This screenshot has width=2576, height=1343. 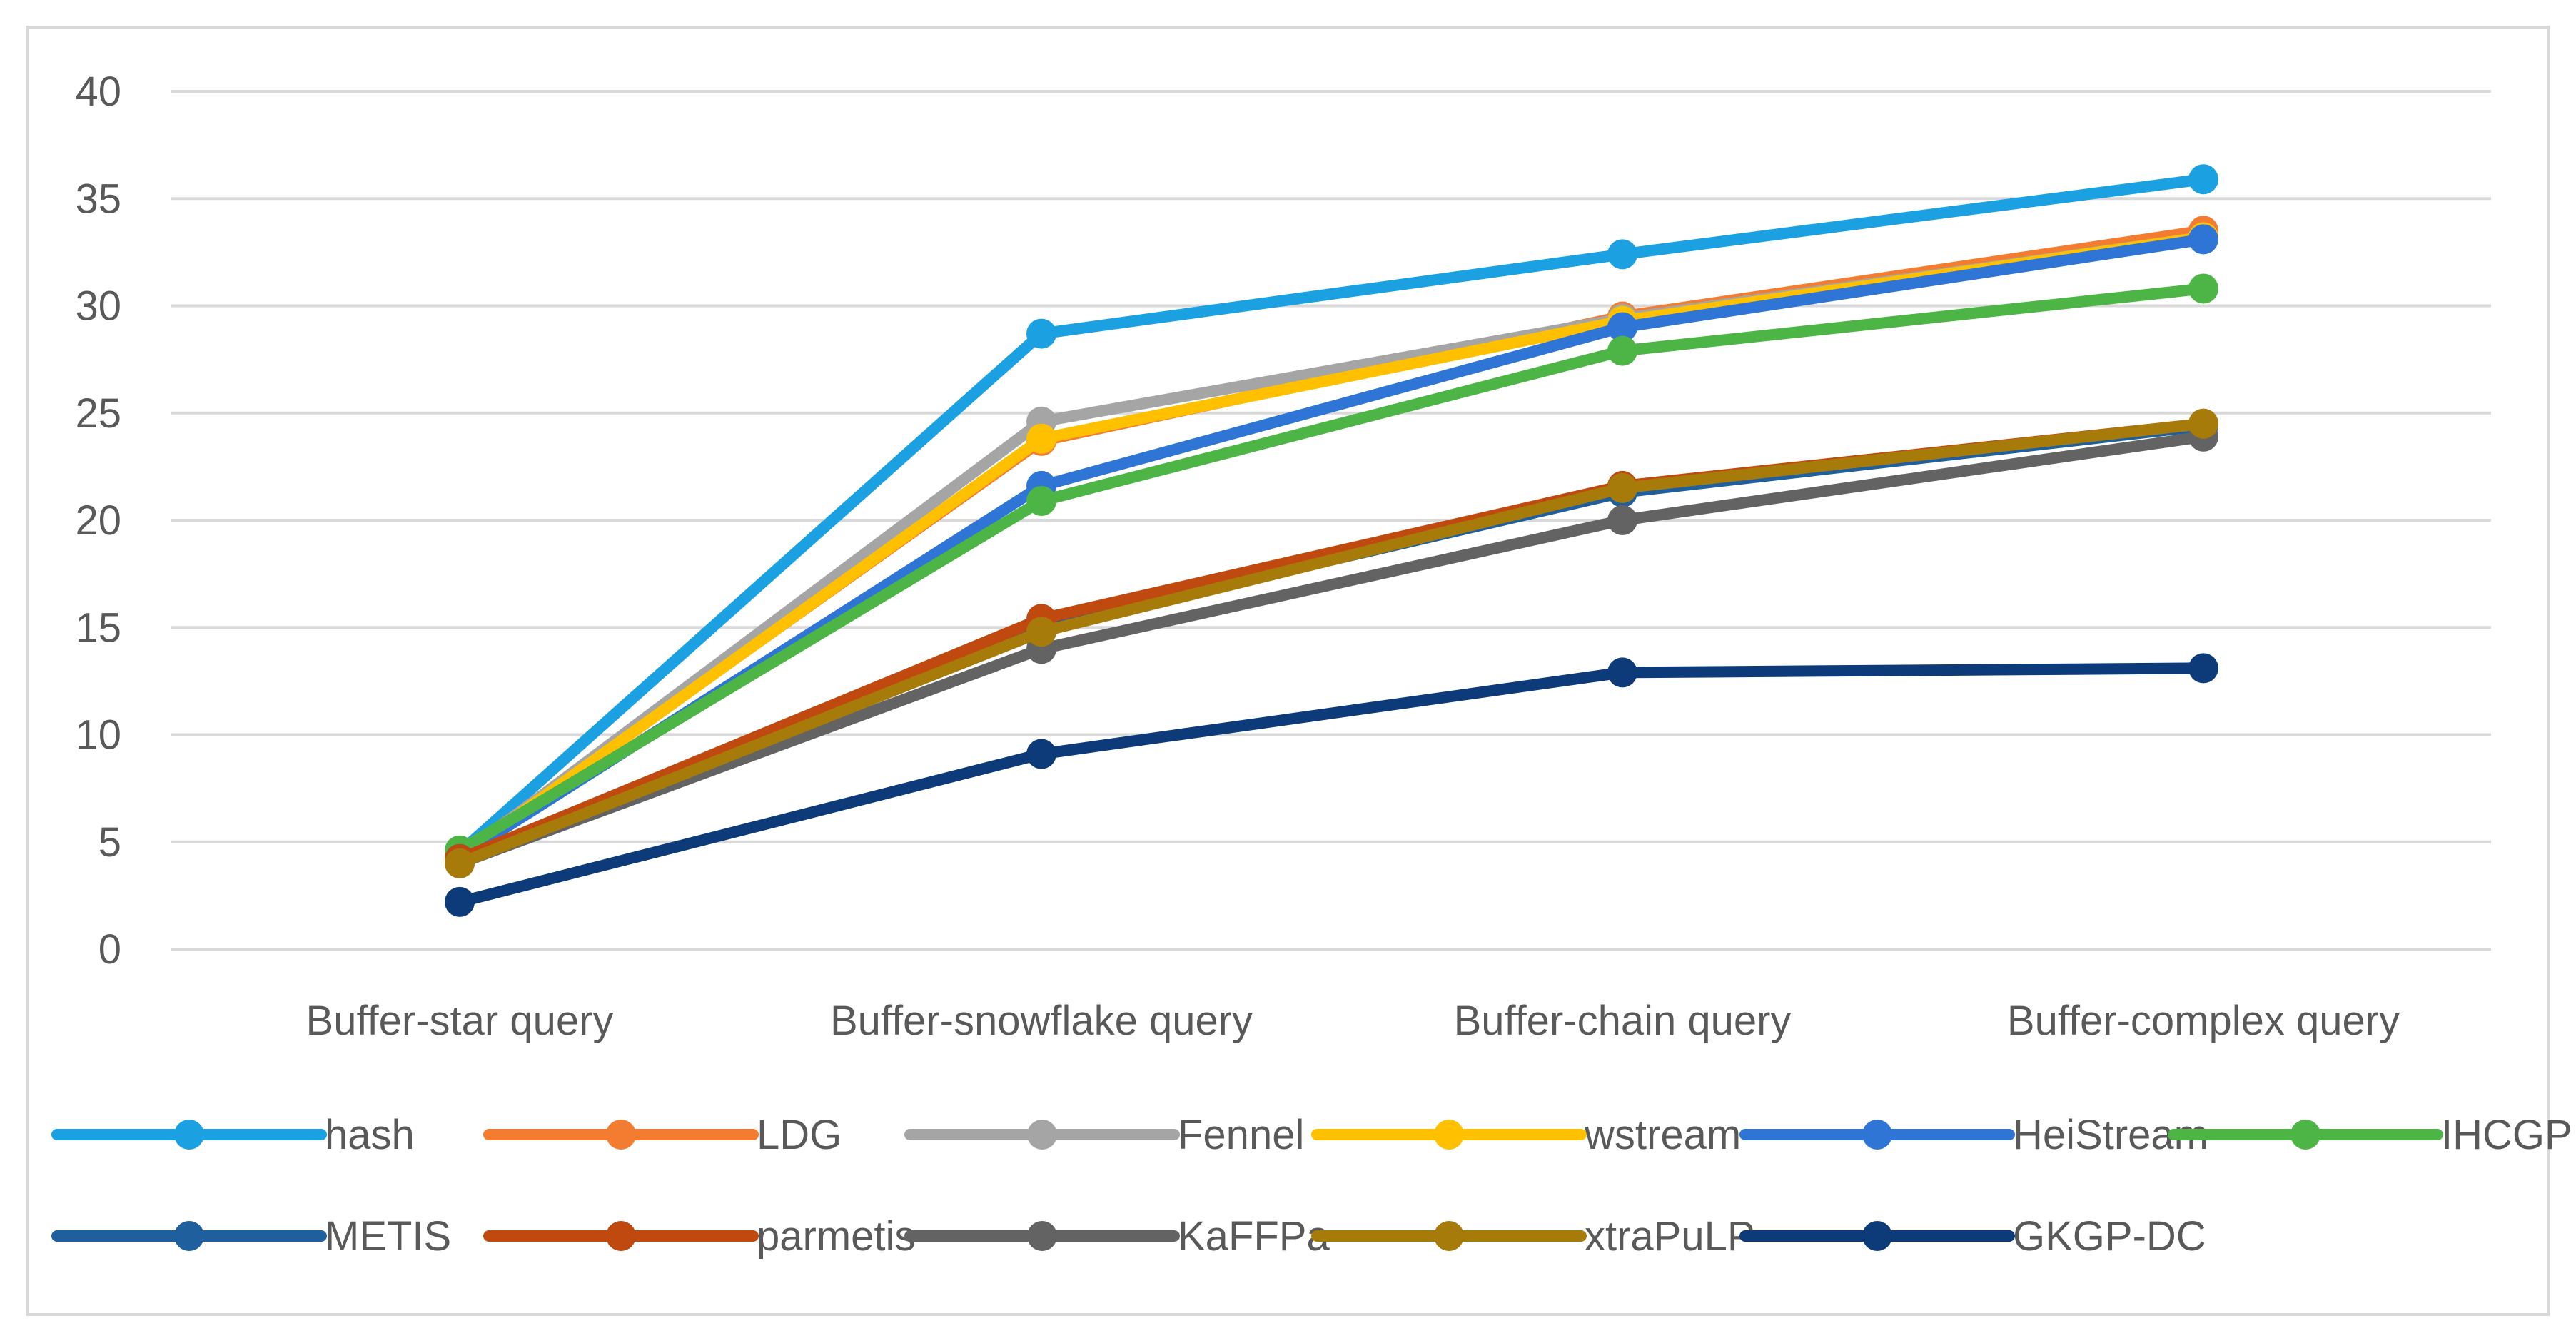 I want to click on legend-item: parmetis, so click(x=699, y=1236).